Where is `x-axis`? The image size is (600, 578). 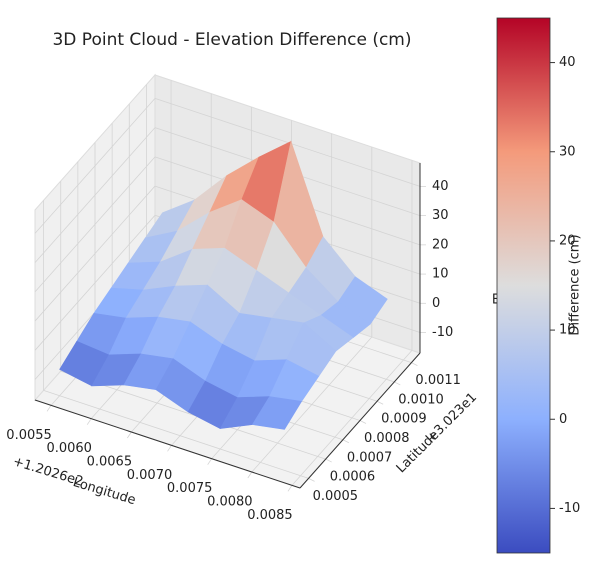
x-axis is located at coordinates (167, 444).